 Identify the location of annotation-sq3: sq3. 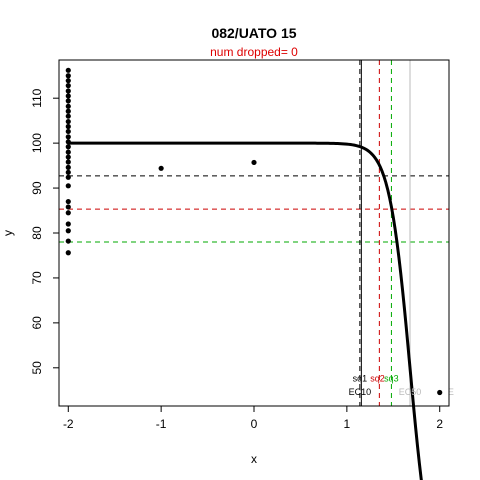
(391, 378).